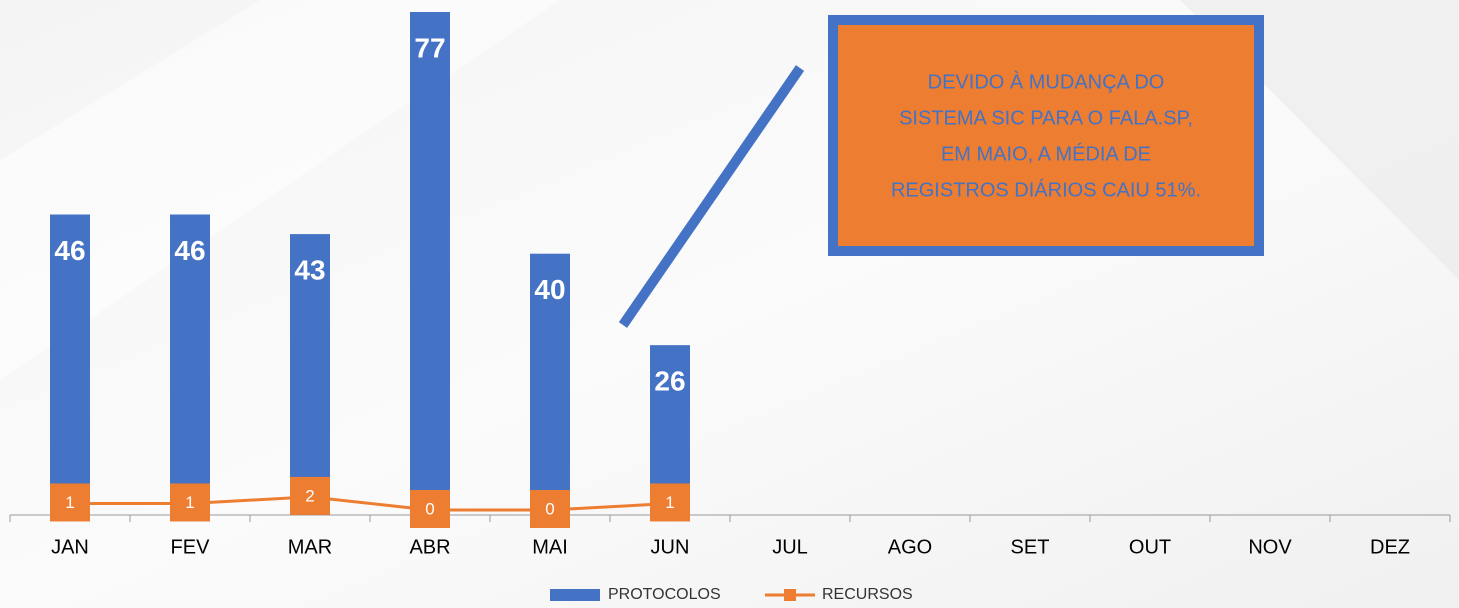 The image size is (1459, 608). Describe the element at coordinates (1046, 81) in the screenshot. I see `annotation-line: DEVIDO À MUDANÇA DO` at that location.